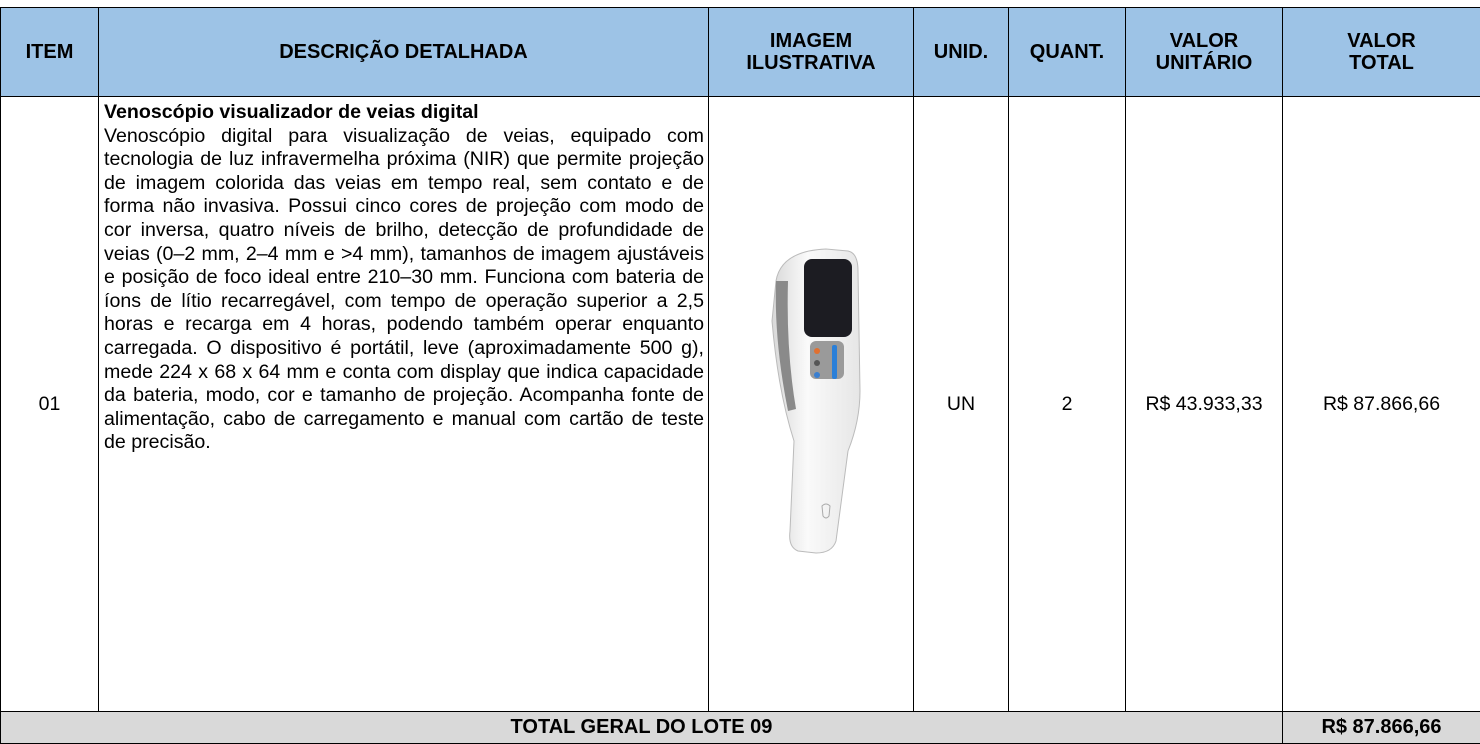  Describe the element at coordinates (49, 404) in the screenshot. I see `item-number: 01` at that location.